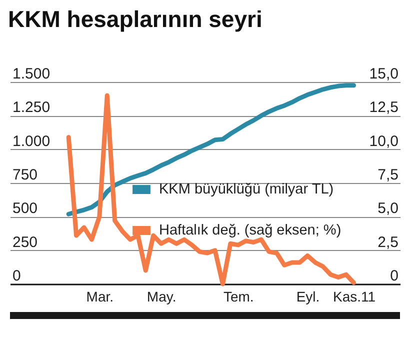 The width and height of the screenshot is (413, 344). I want to click on x-tick-label: Mar., so click(100, 296).